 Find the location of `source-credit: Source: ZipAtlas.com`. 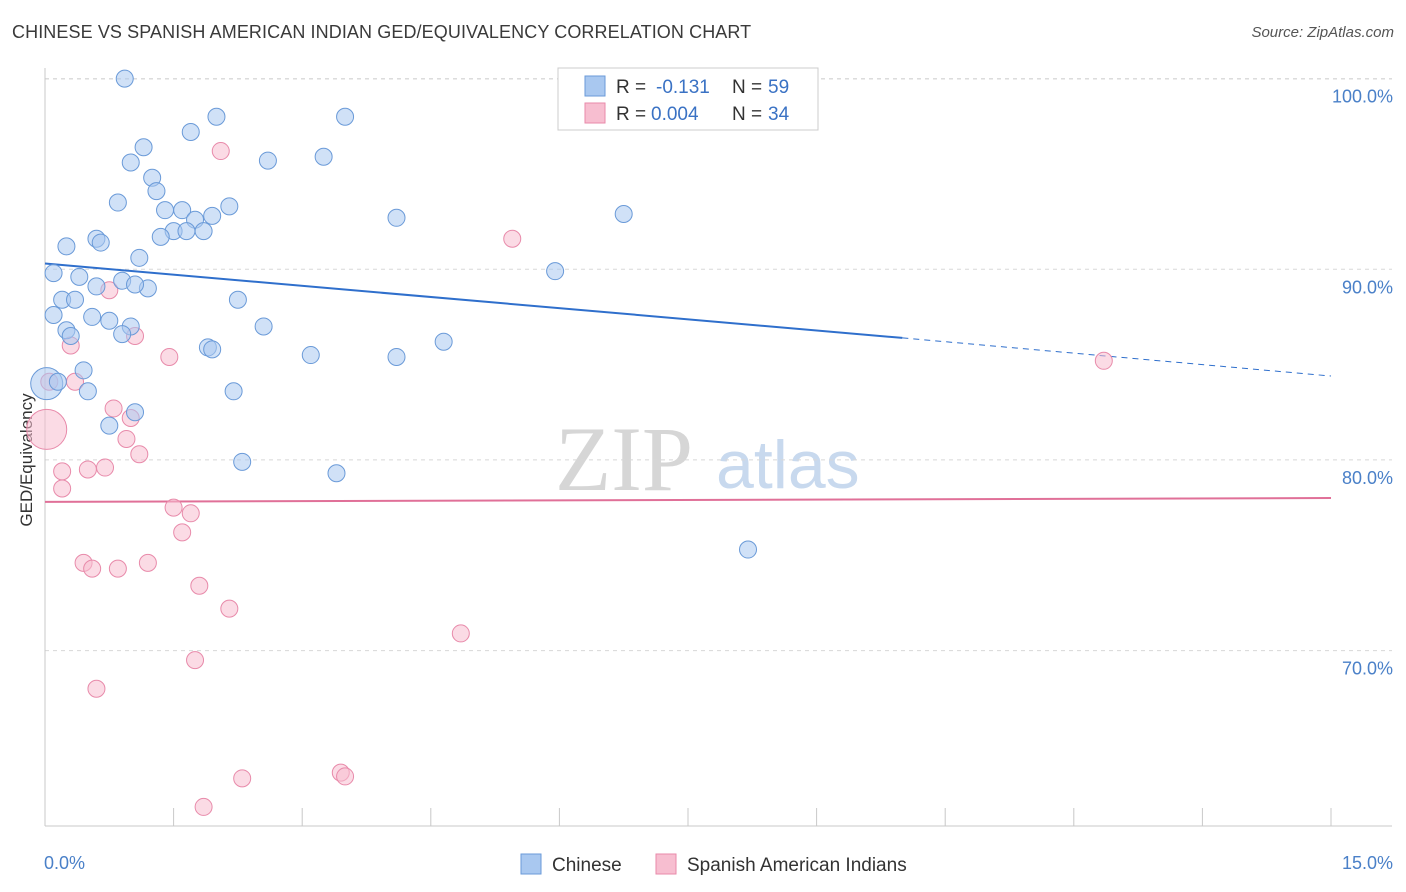

source-credit: Source: ZipAtlas.com is located at coordinates (1322, 32).